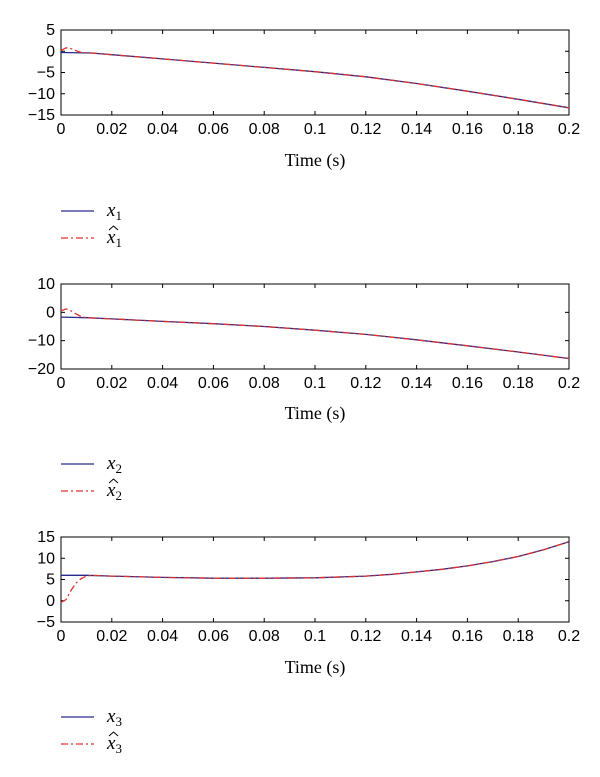 The width and height of the screenshot is (600, 777). Describe the element at coordinates (46, 537) in the screenshot. I see `y-tick-label: 15` at that location.